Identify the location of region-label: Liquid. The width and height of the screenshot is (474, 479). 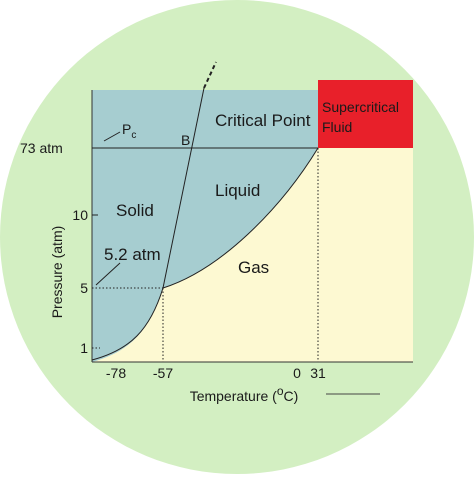
(237, 190).